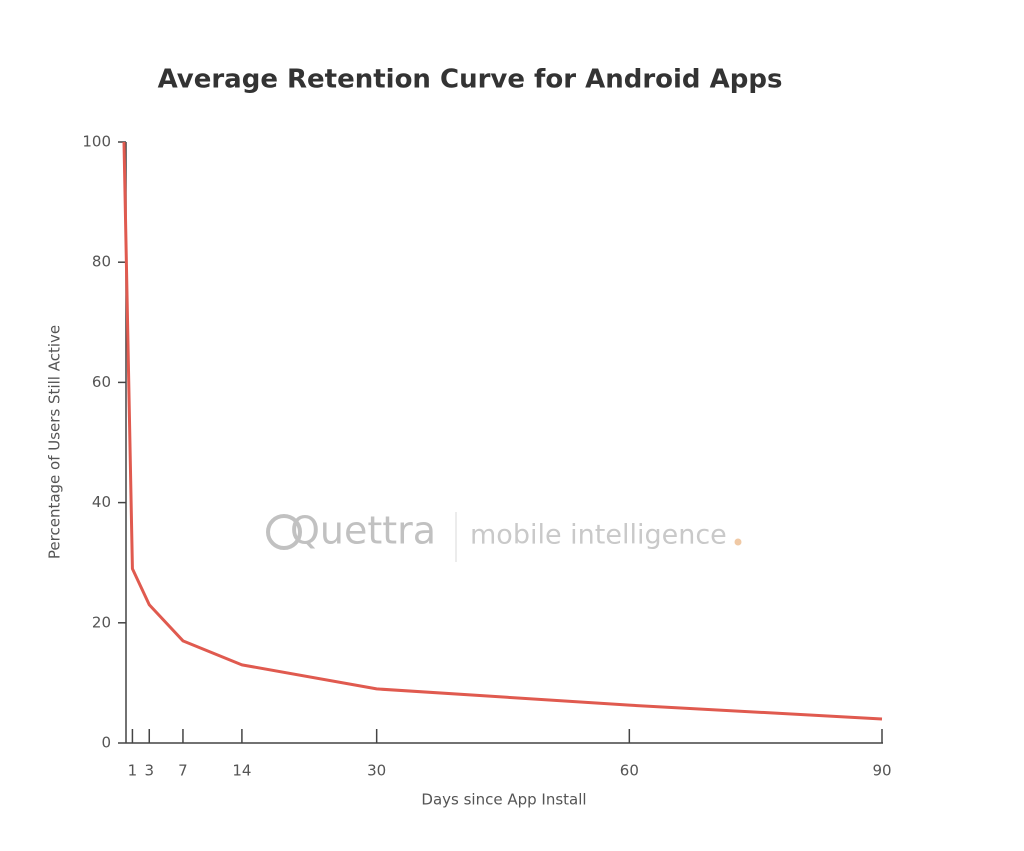 The height and width of the screenshot is (851, 1024). Describe the element at coordinates (629, 771) in the screenshot. I see `x-tick-label: 60` at that location.